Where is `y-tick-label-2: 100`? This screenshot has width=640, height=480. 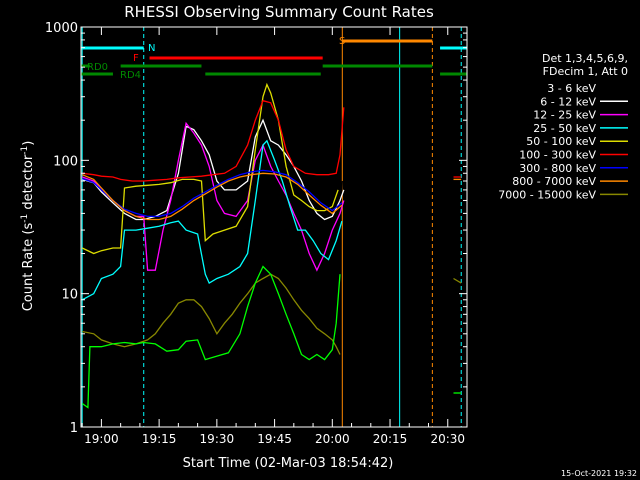
y-tick-label-2: 100 is located at coordinates (65, 161).